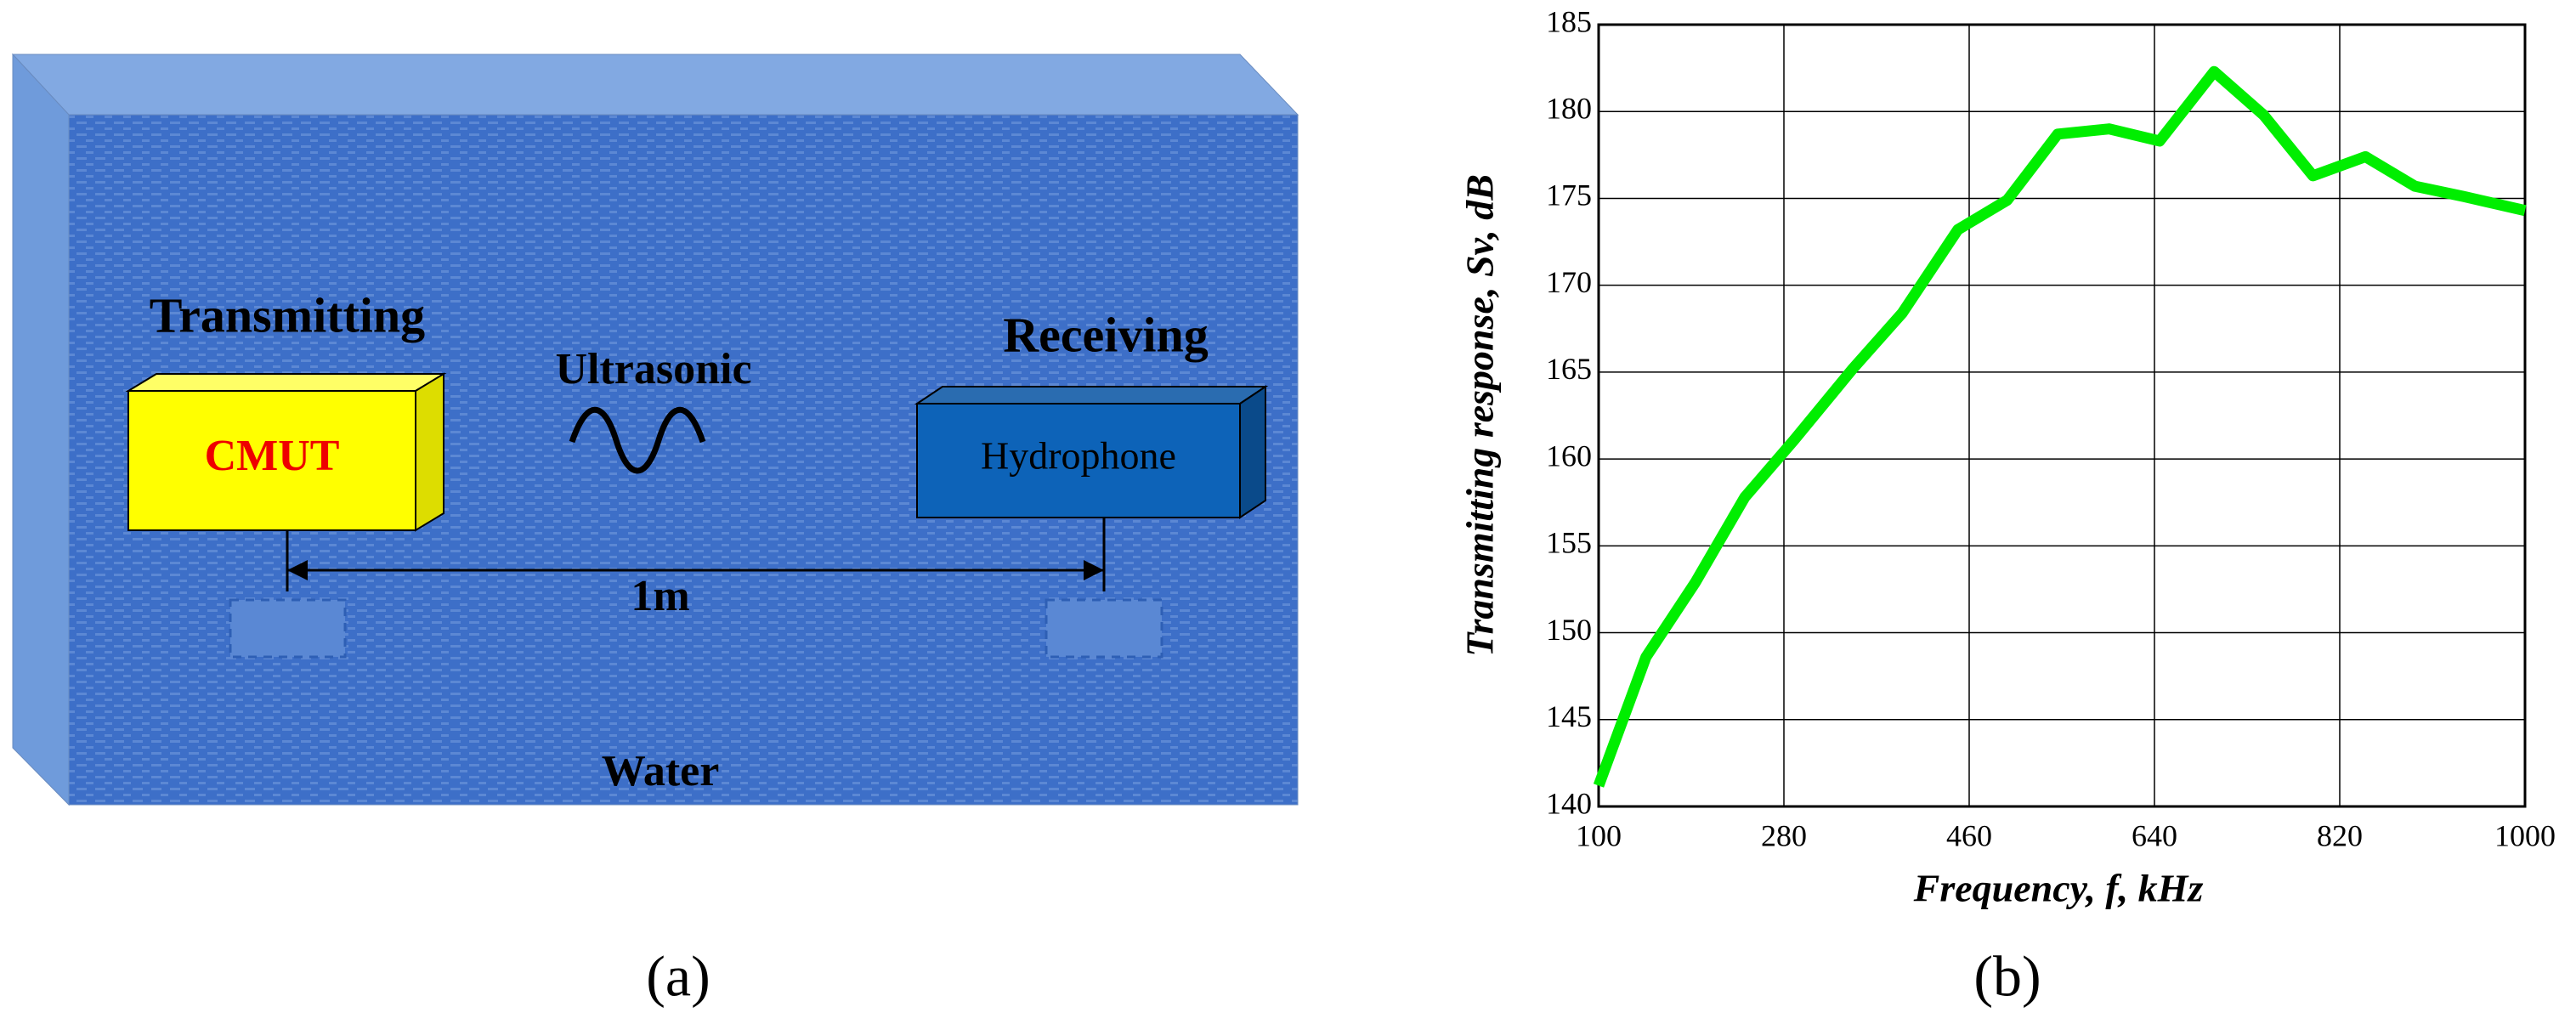 The height and width of the screenshot is (1024, 2576). I want to click on y-tick-label: 155, so click(1569, 543).